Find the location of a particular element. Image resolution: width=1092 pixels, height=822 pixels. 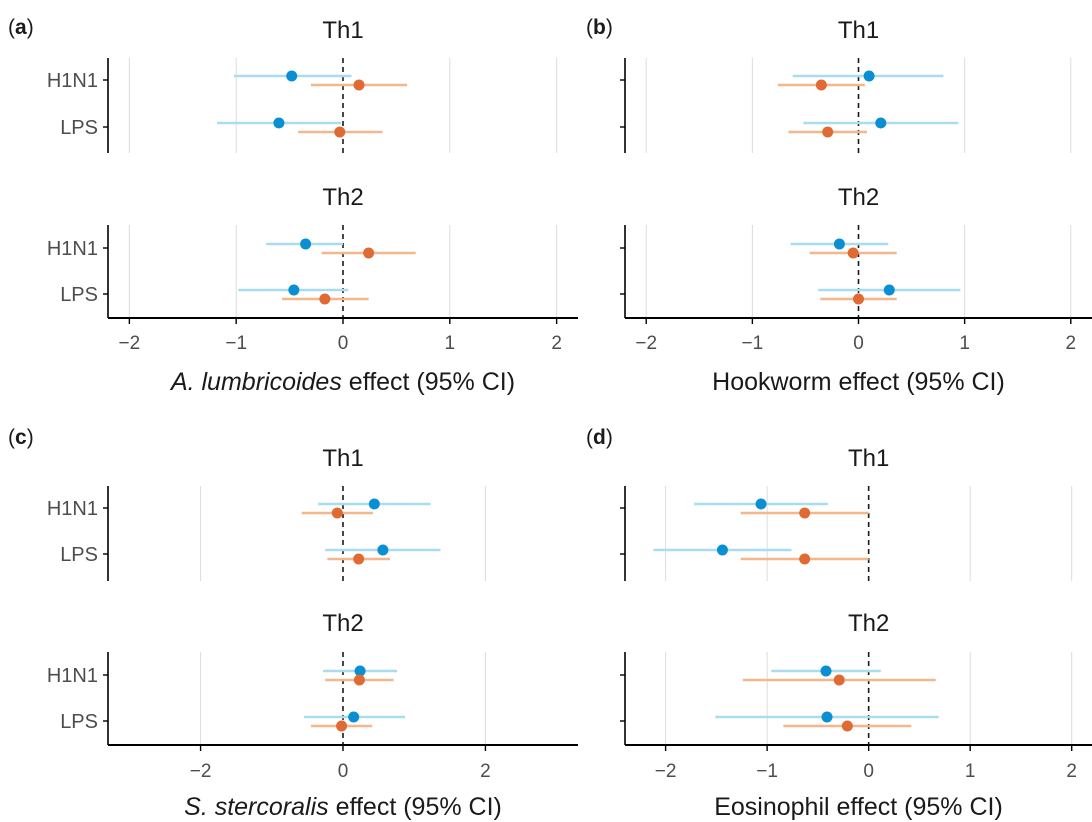

x-axis-label: A. lumbricoides effect (95% CI) is located at coordinates (342, 382).